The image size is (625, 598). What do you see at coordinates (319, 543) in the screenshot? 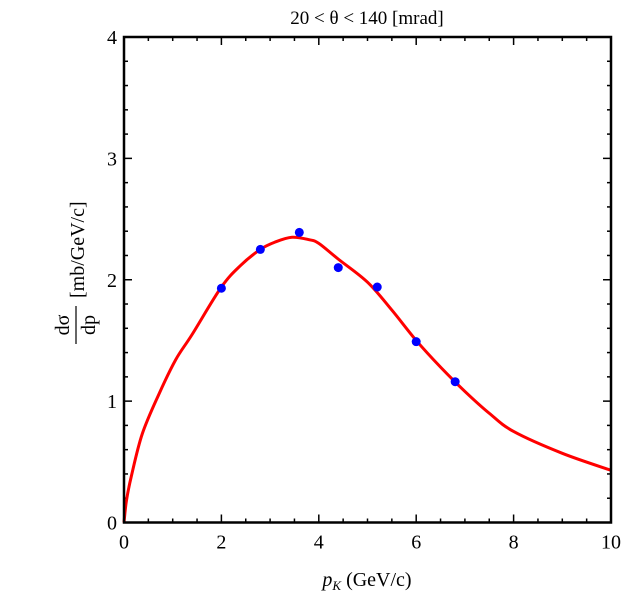
I see `x-tick-label: 4` at bounding box center [319, 543].